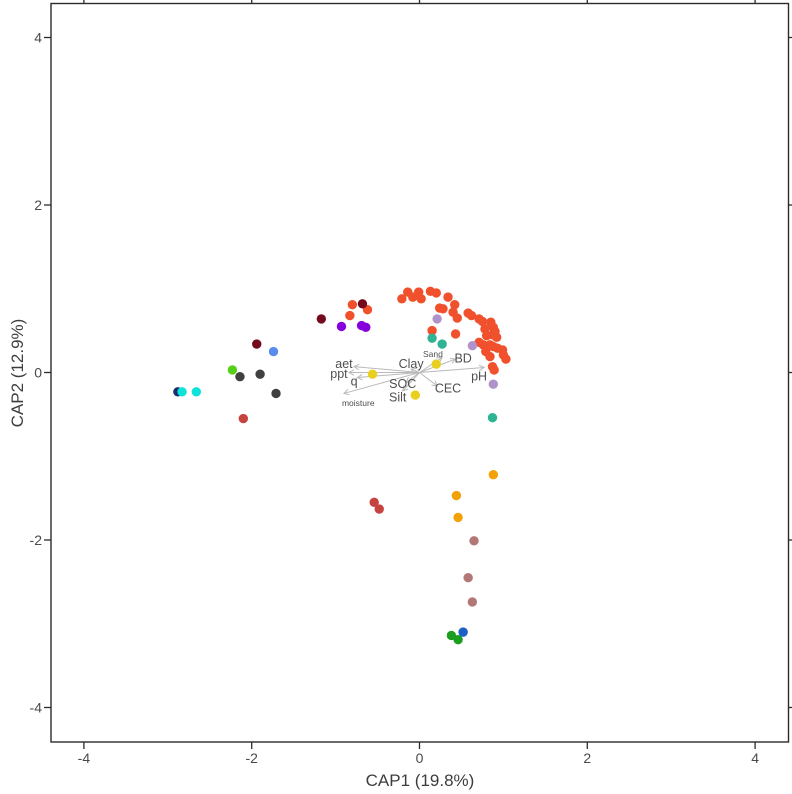  Describe the element at coordinates (381, 384) in the screenshot. I see `biplot-arrow-moisture` at that location.